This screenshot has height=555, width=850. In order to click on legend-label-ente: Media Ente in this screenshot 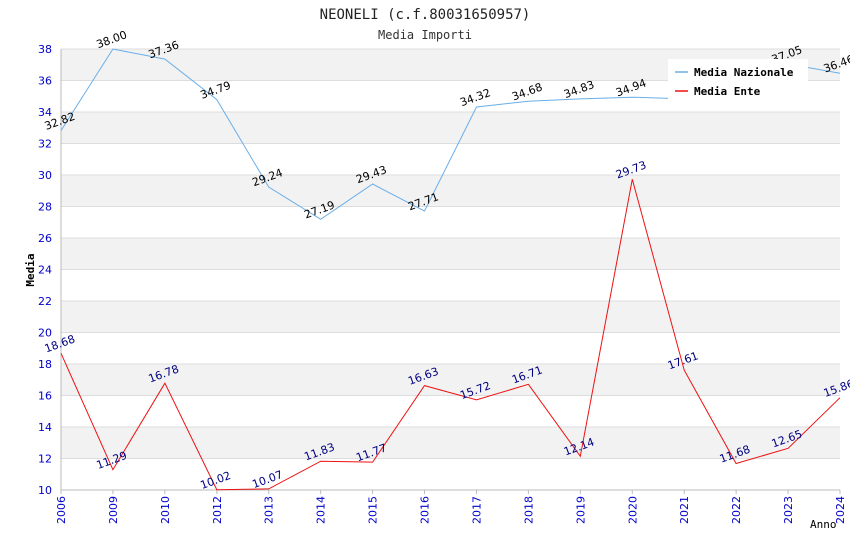, I will do `click(727, 91)`.